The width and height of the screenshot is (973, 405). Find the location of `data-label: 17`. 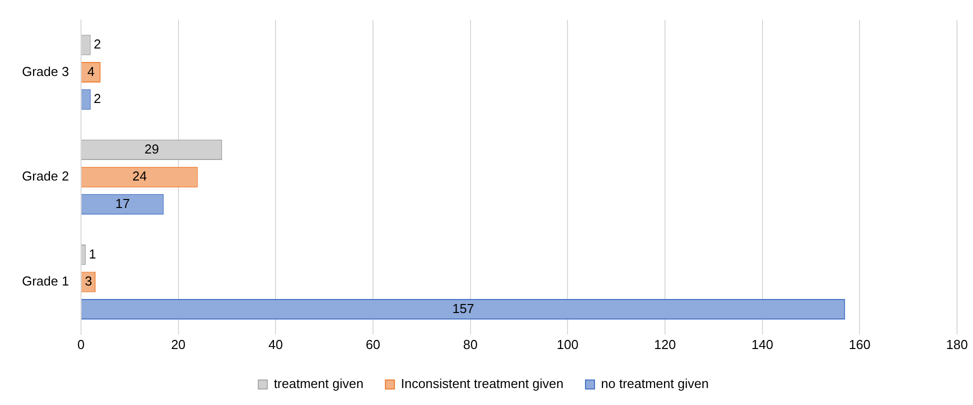

data-label: 17 is located at coordinates (122, 203).